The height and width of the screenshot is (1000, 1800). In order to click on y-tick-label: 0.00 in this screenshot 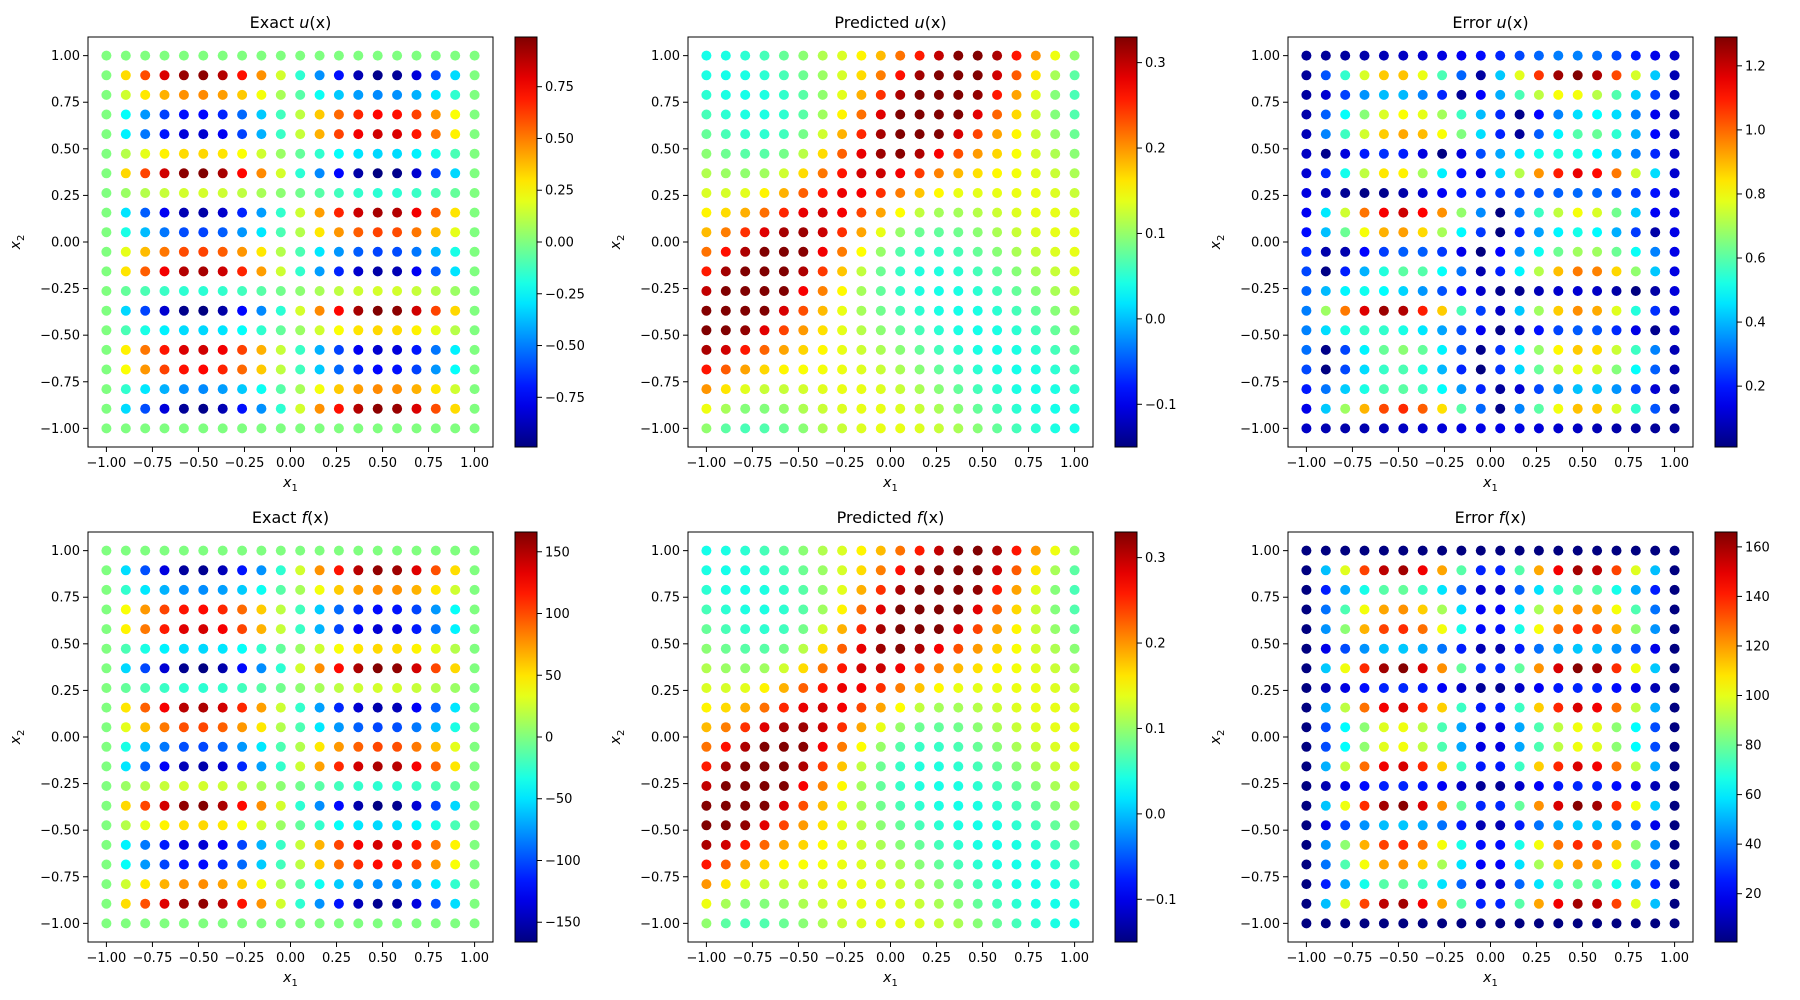, I will do `click(65, 738)`.